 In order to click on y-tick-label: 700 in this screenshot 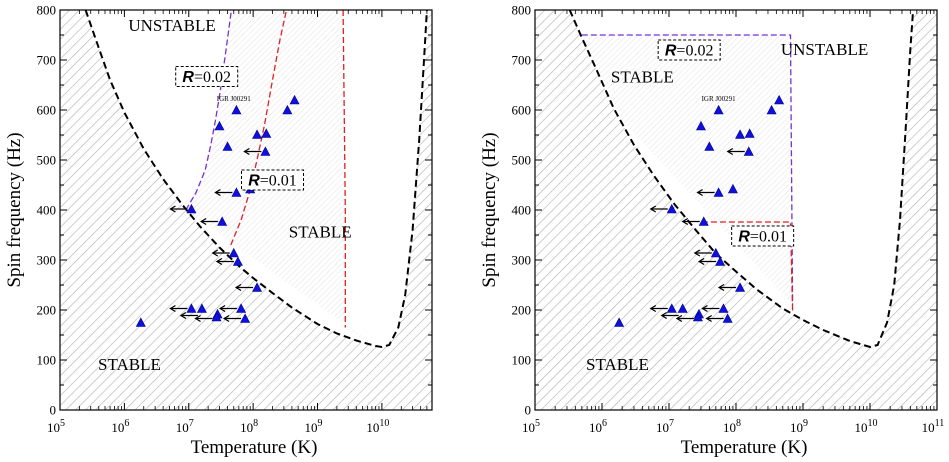, I will do `click(47, 60)`.